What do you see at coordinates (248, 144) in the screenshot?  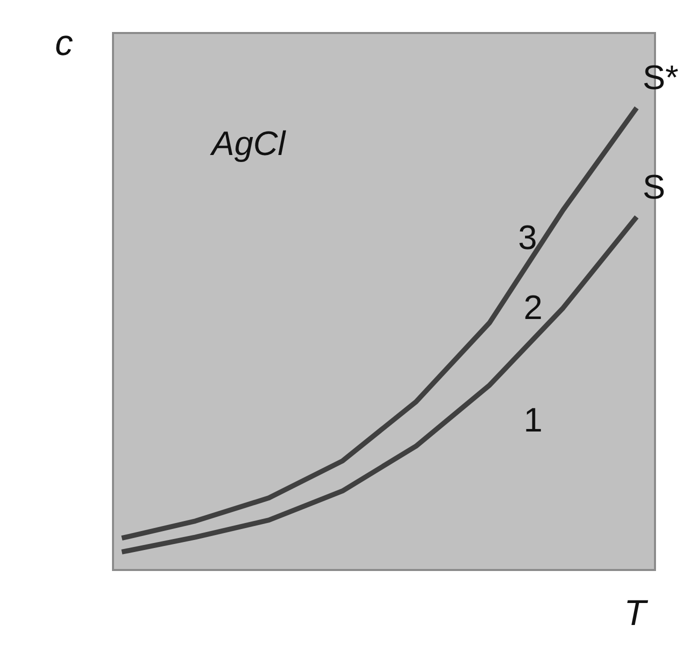 I see `annotation: AgCl` at bounding box center [248, 144].